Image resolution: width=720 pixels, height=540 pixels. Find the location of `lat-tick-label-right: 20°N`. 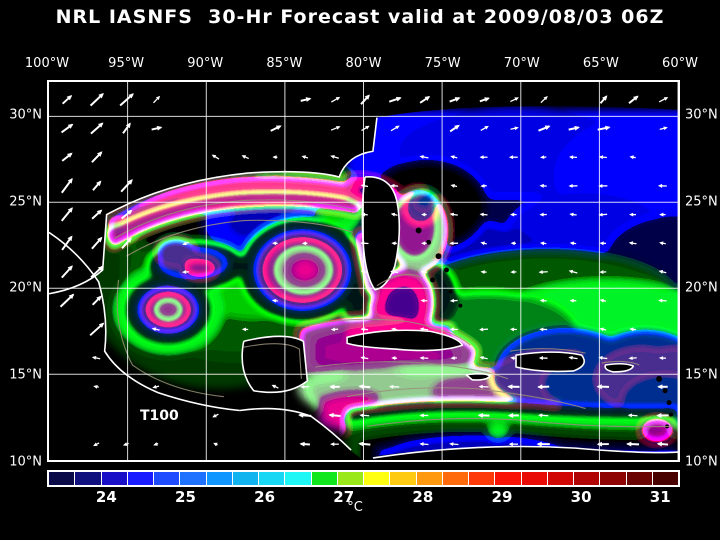

lat-tick-label-right: 20°N is located at coordinates (701, 288).